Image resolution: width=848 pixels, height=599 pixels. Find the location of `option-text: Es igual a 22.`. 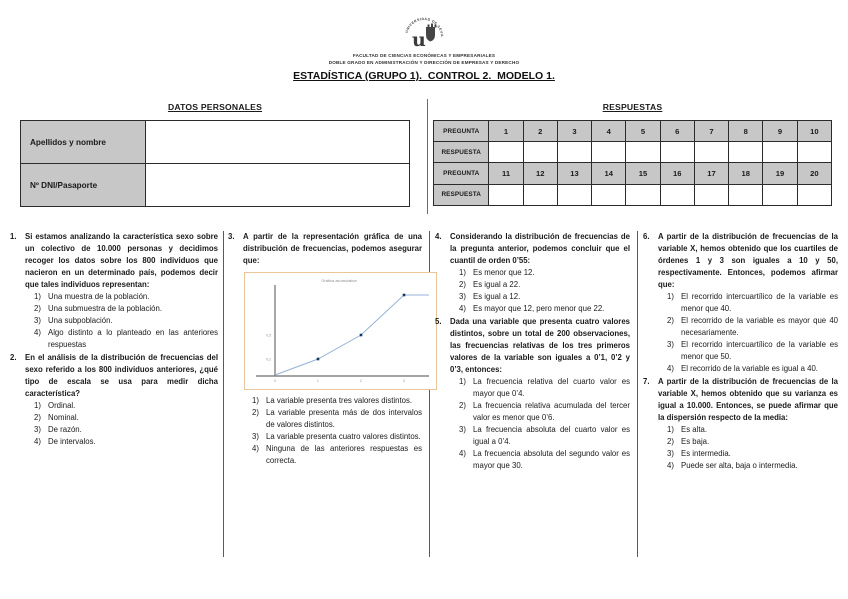

option-text: Es igual a 22. is located at coordinates (497, 284).